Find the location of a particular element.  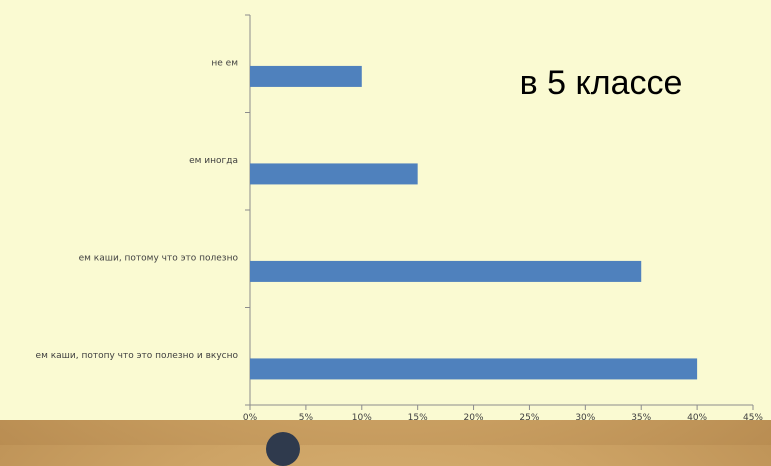

x-tick-label: 40% is located at coordinates (697, 418).